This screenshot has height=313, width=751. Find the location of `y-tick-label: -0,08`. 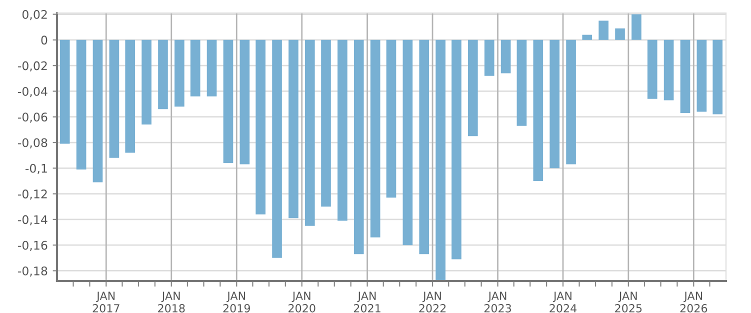

y-tick-label: -0,08 is located at coordinates (33, 143).